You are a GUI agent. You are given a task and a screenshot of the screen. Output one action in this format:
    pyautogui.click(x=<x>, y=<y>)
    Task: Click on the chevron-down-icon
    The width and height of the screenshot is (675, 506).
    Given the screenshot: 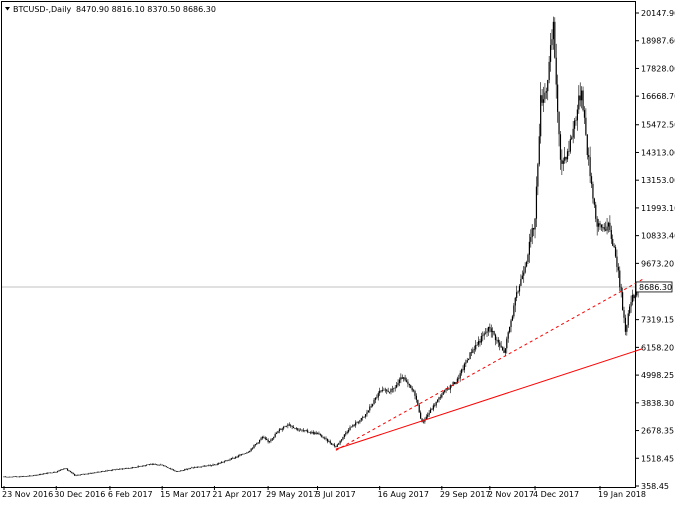 What is the action you would take?
    pyautogui.click(x=7, y=9)
    